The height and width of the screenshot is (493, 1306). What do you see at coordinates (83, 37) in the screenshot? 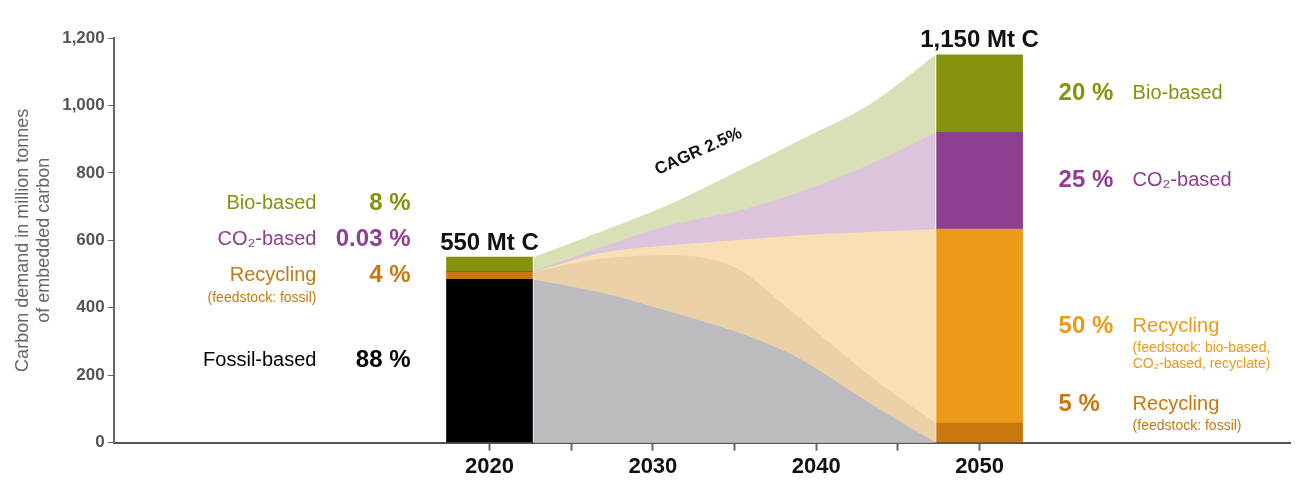
I see `y-tick-label: 1,200` at bounding box center [83, 37].